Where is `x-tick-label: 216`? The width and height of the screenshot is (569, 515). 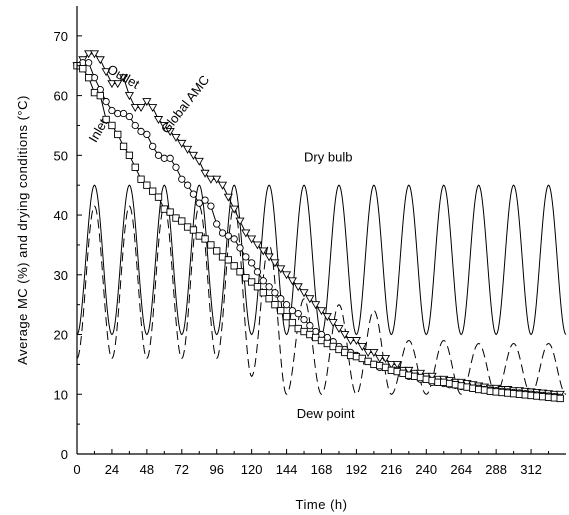 x-tick-label: 216 is located at coordinates (392, 469).